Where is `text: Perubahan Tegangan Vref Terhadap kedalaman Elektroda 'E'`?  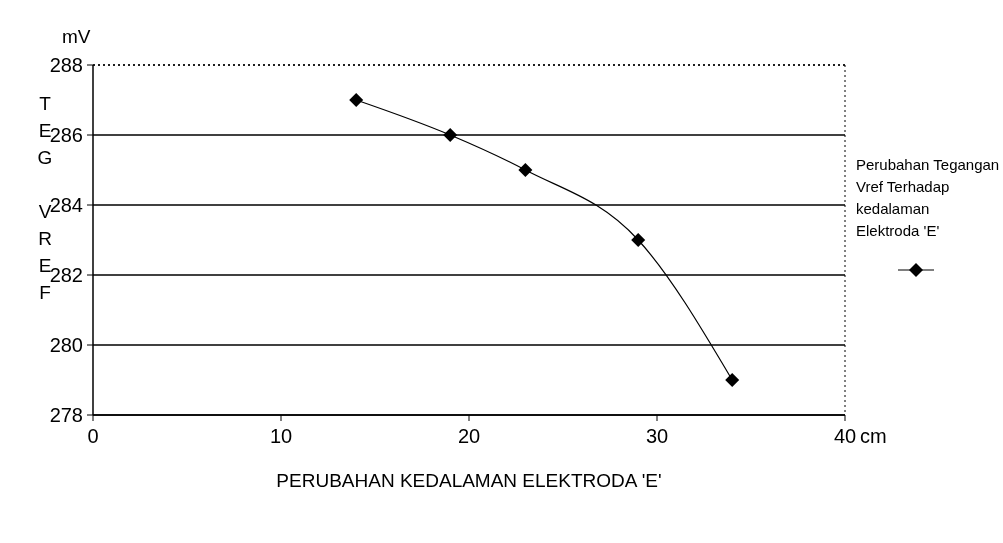
text: Perubahan Tegangan Vref Terhadap kedalaman Elektroda 'E' is located at coordinates (928, 197).